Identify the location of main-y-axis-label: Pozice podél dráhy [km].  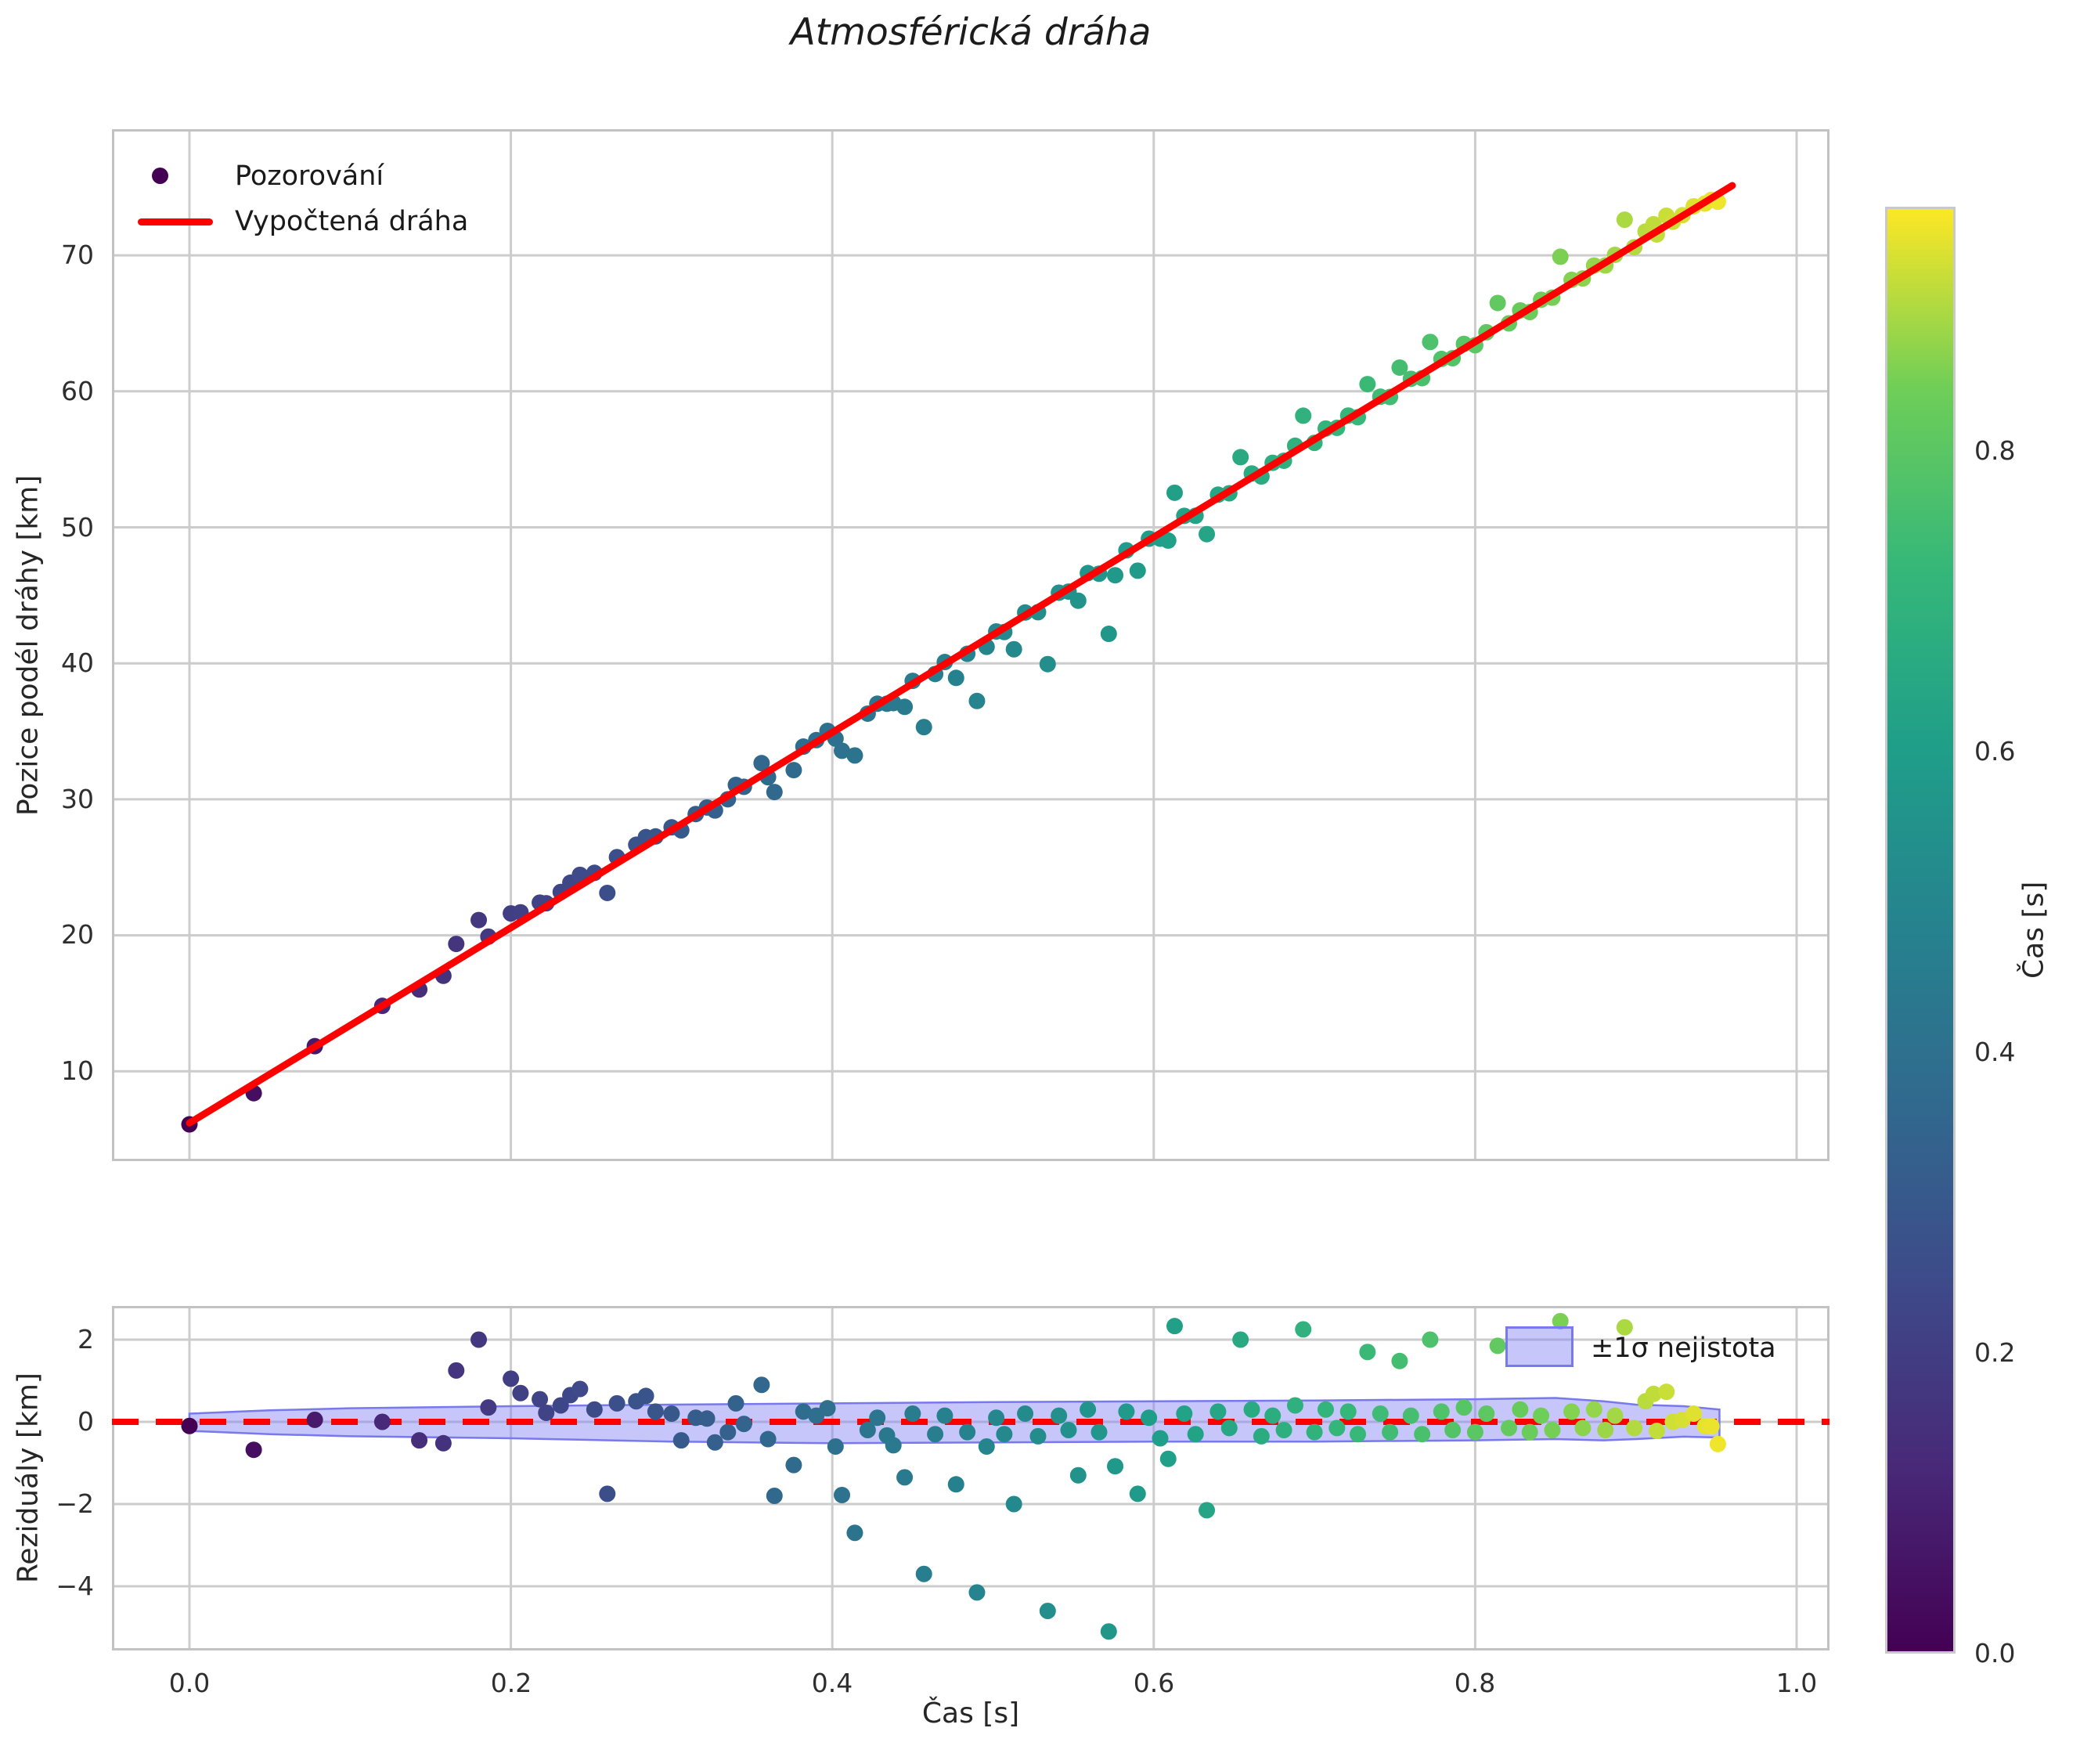
(29, 645).